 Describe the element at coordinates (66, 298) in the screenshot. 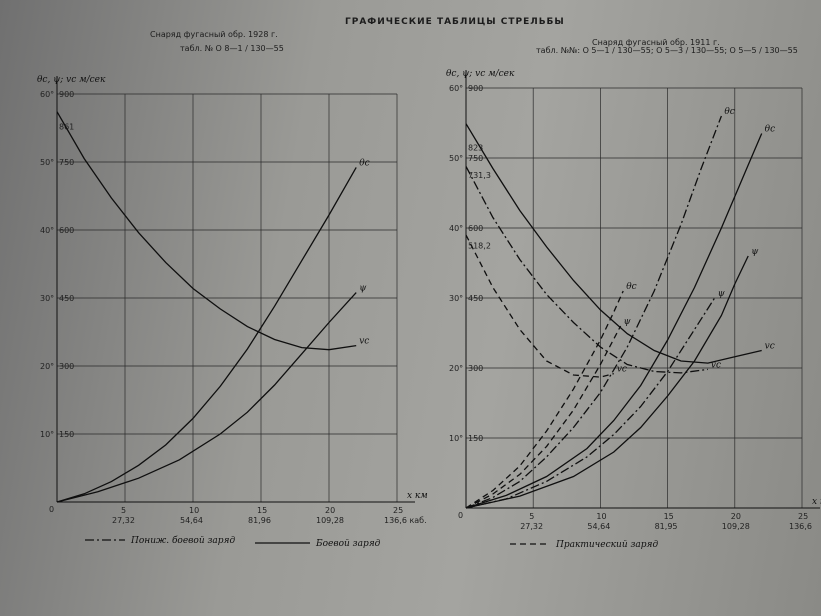

I see `left-y-tick-speed: 450` at that location.